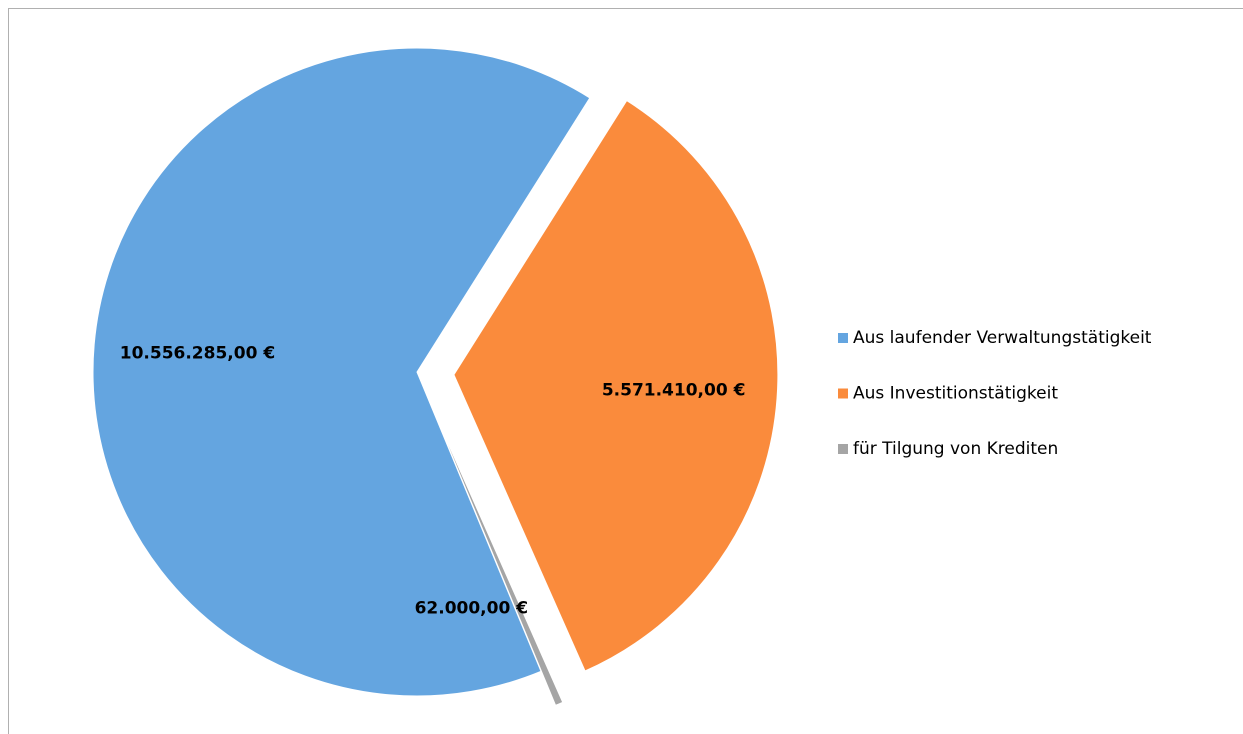 The image size is (1243, 734). I want to click on value-label: 62.000,00 €, so click(471, 609).